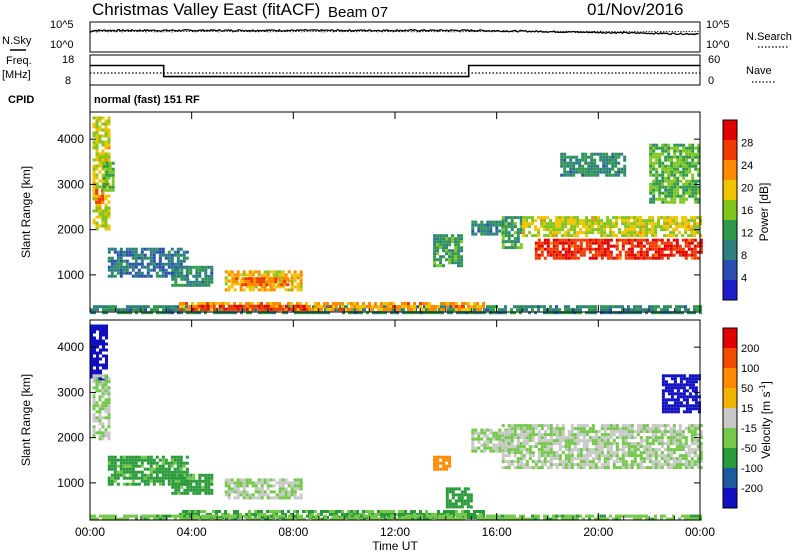 This screenshot has height=554, width=800. I want to click on velocity-ytick-label: 1000, so click(70, 483).